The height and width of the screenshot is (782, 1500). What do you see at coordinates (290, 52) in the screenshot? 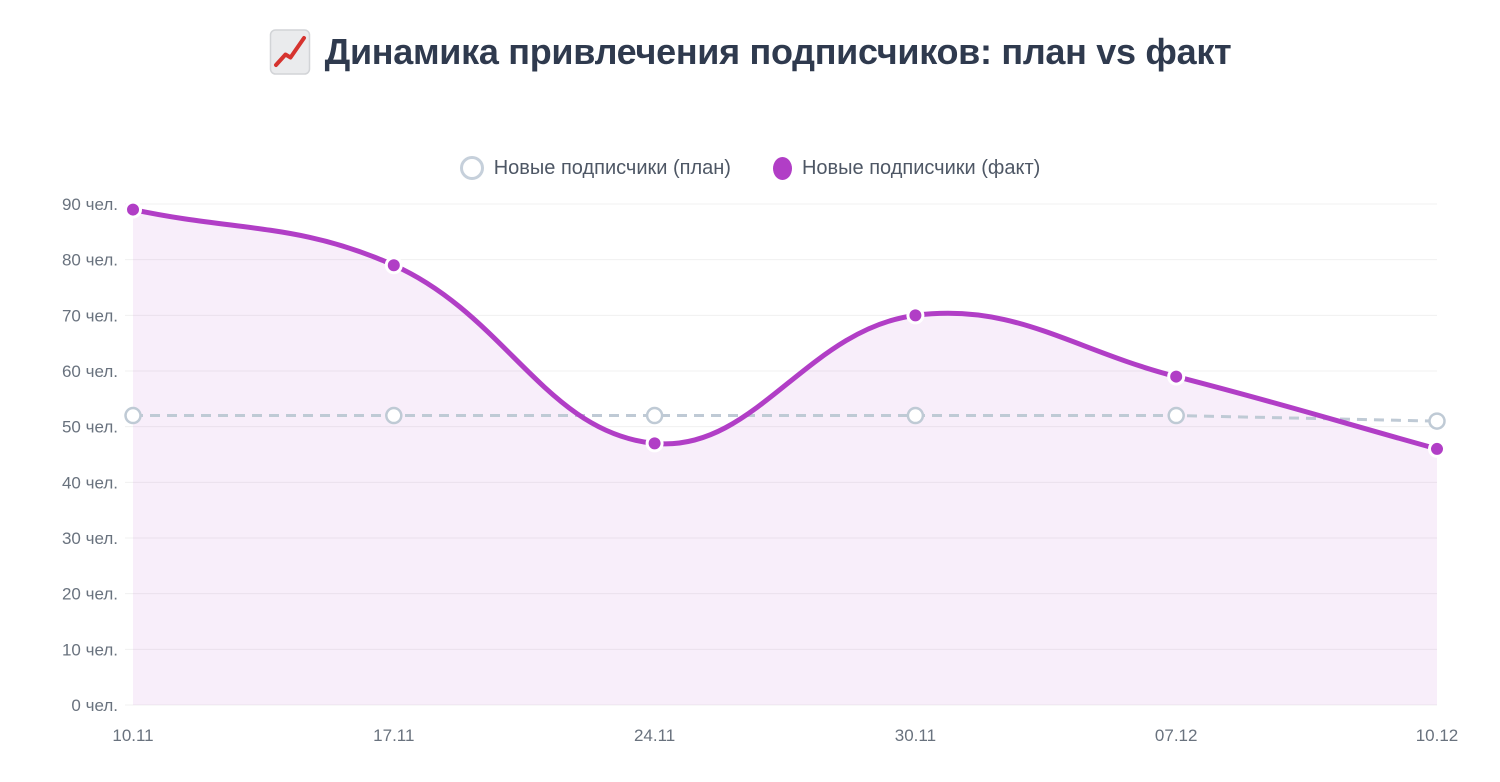
I see `chart-increasing-icon` at bounding box center [290, 52].